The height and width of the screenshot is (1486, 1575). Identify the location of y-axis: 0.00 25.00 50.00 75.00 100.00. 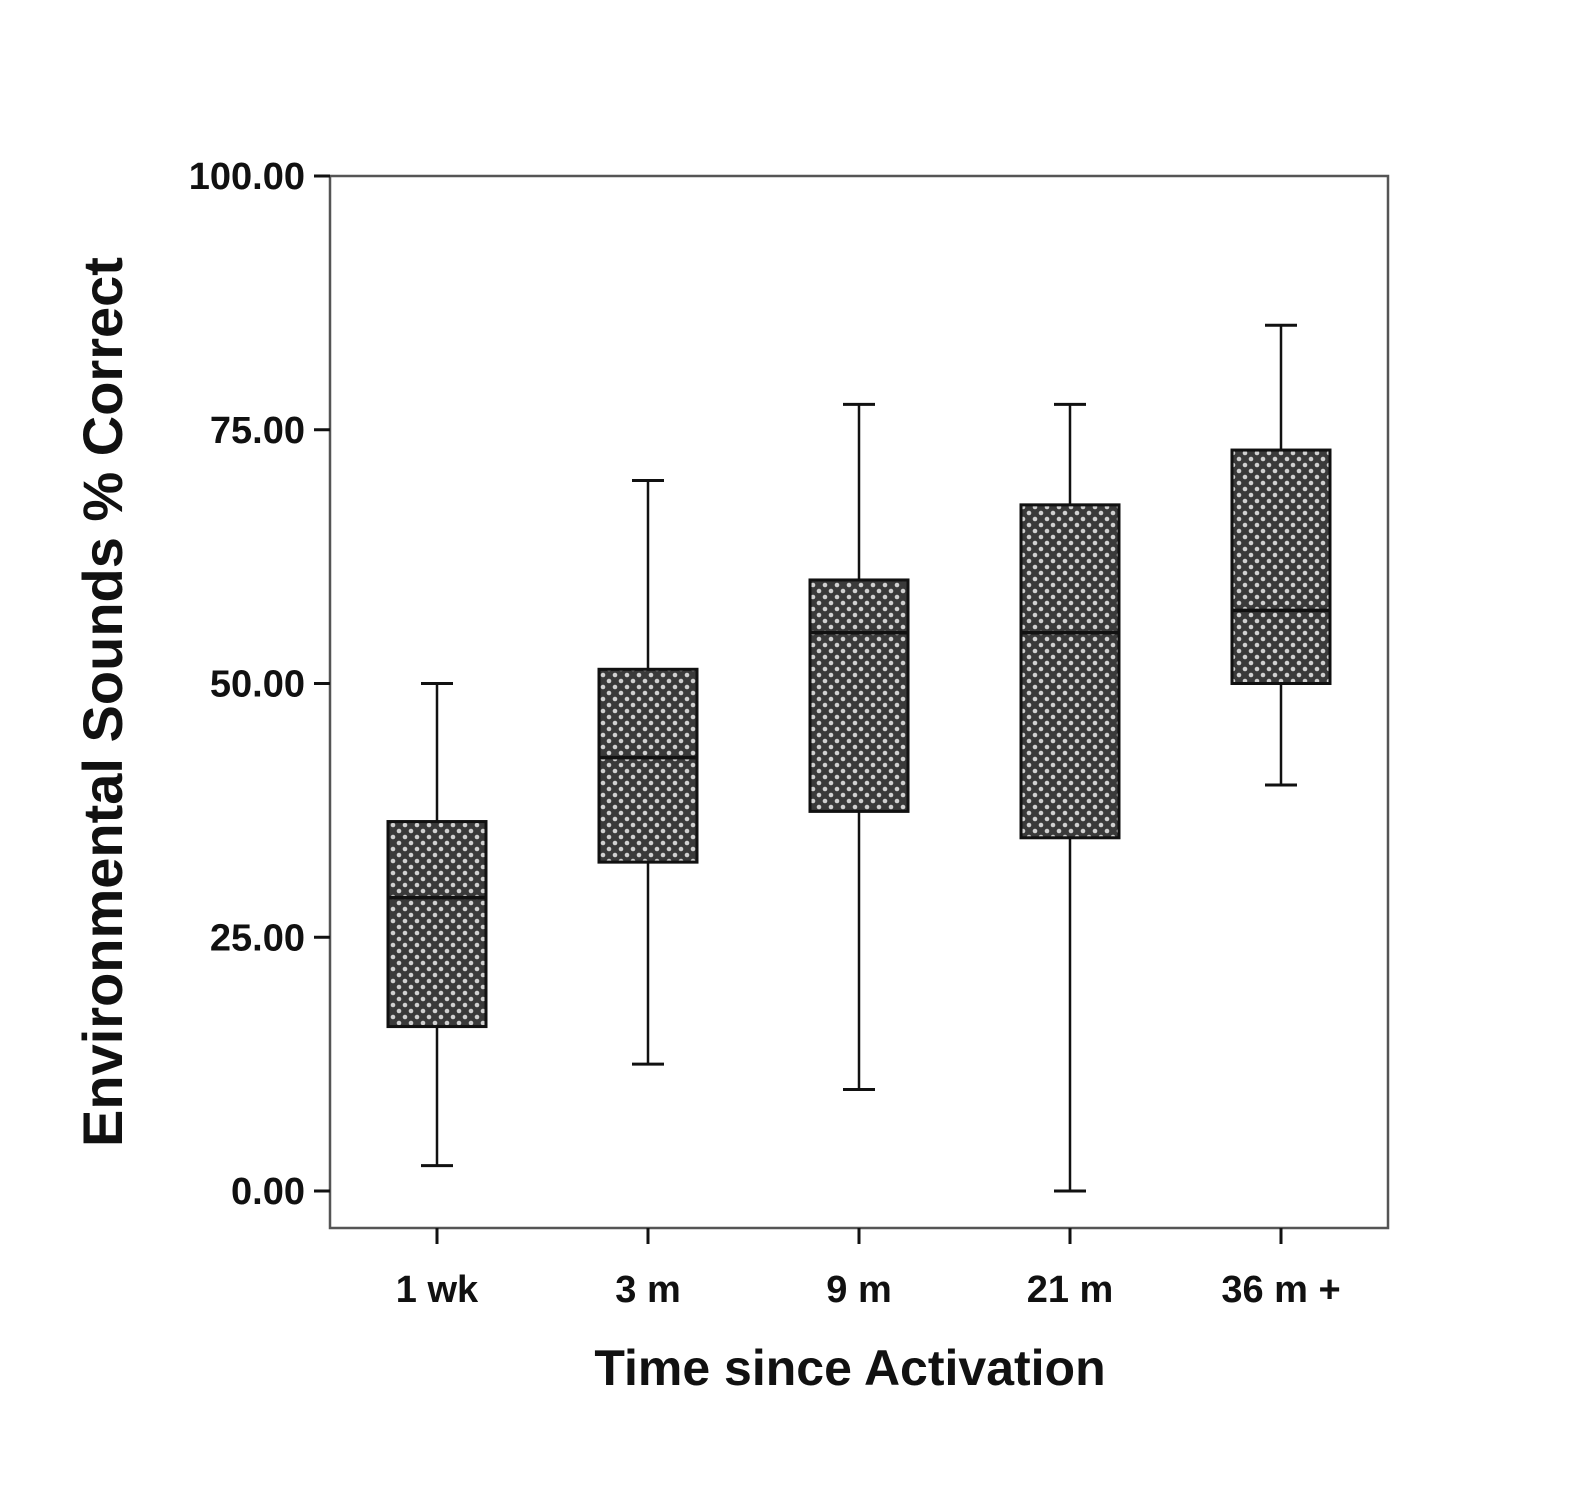
(259, 684).